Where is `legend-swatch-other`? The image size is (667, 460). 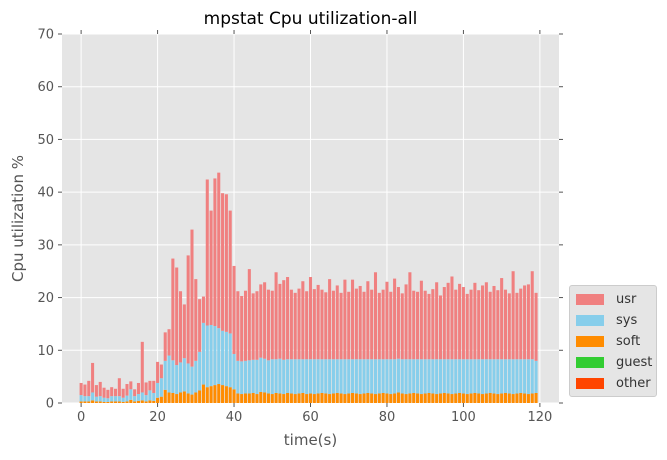
legend-swatch-other is located at coordinates (590, 383).